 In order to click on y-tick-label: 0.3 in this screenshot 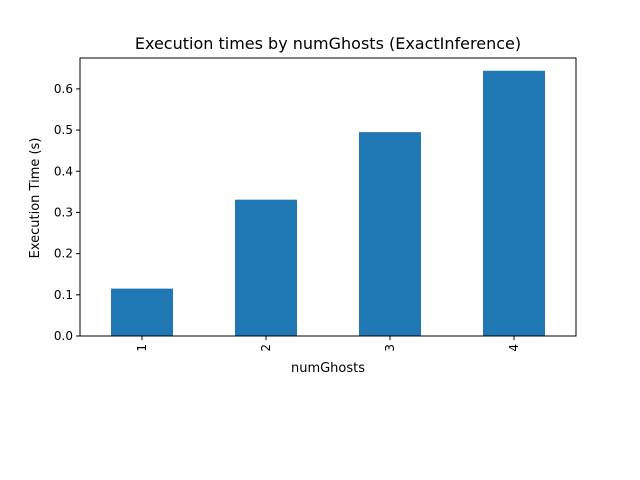, I will do `click(63, 212)`.